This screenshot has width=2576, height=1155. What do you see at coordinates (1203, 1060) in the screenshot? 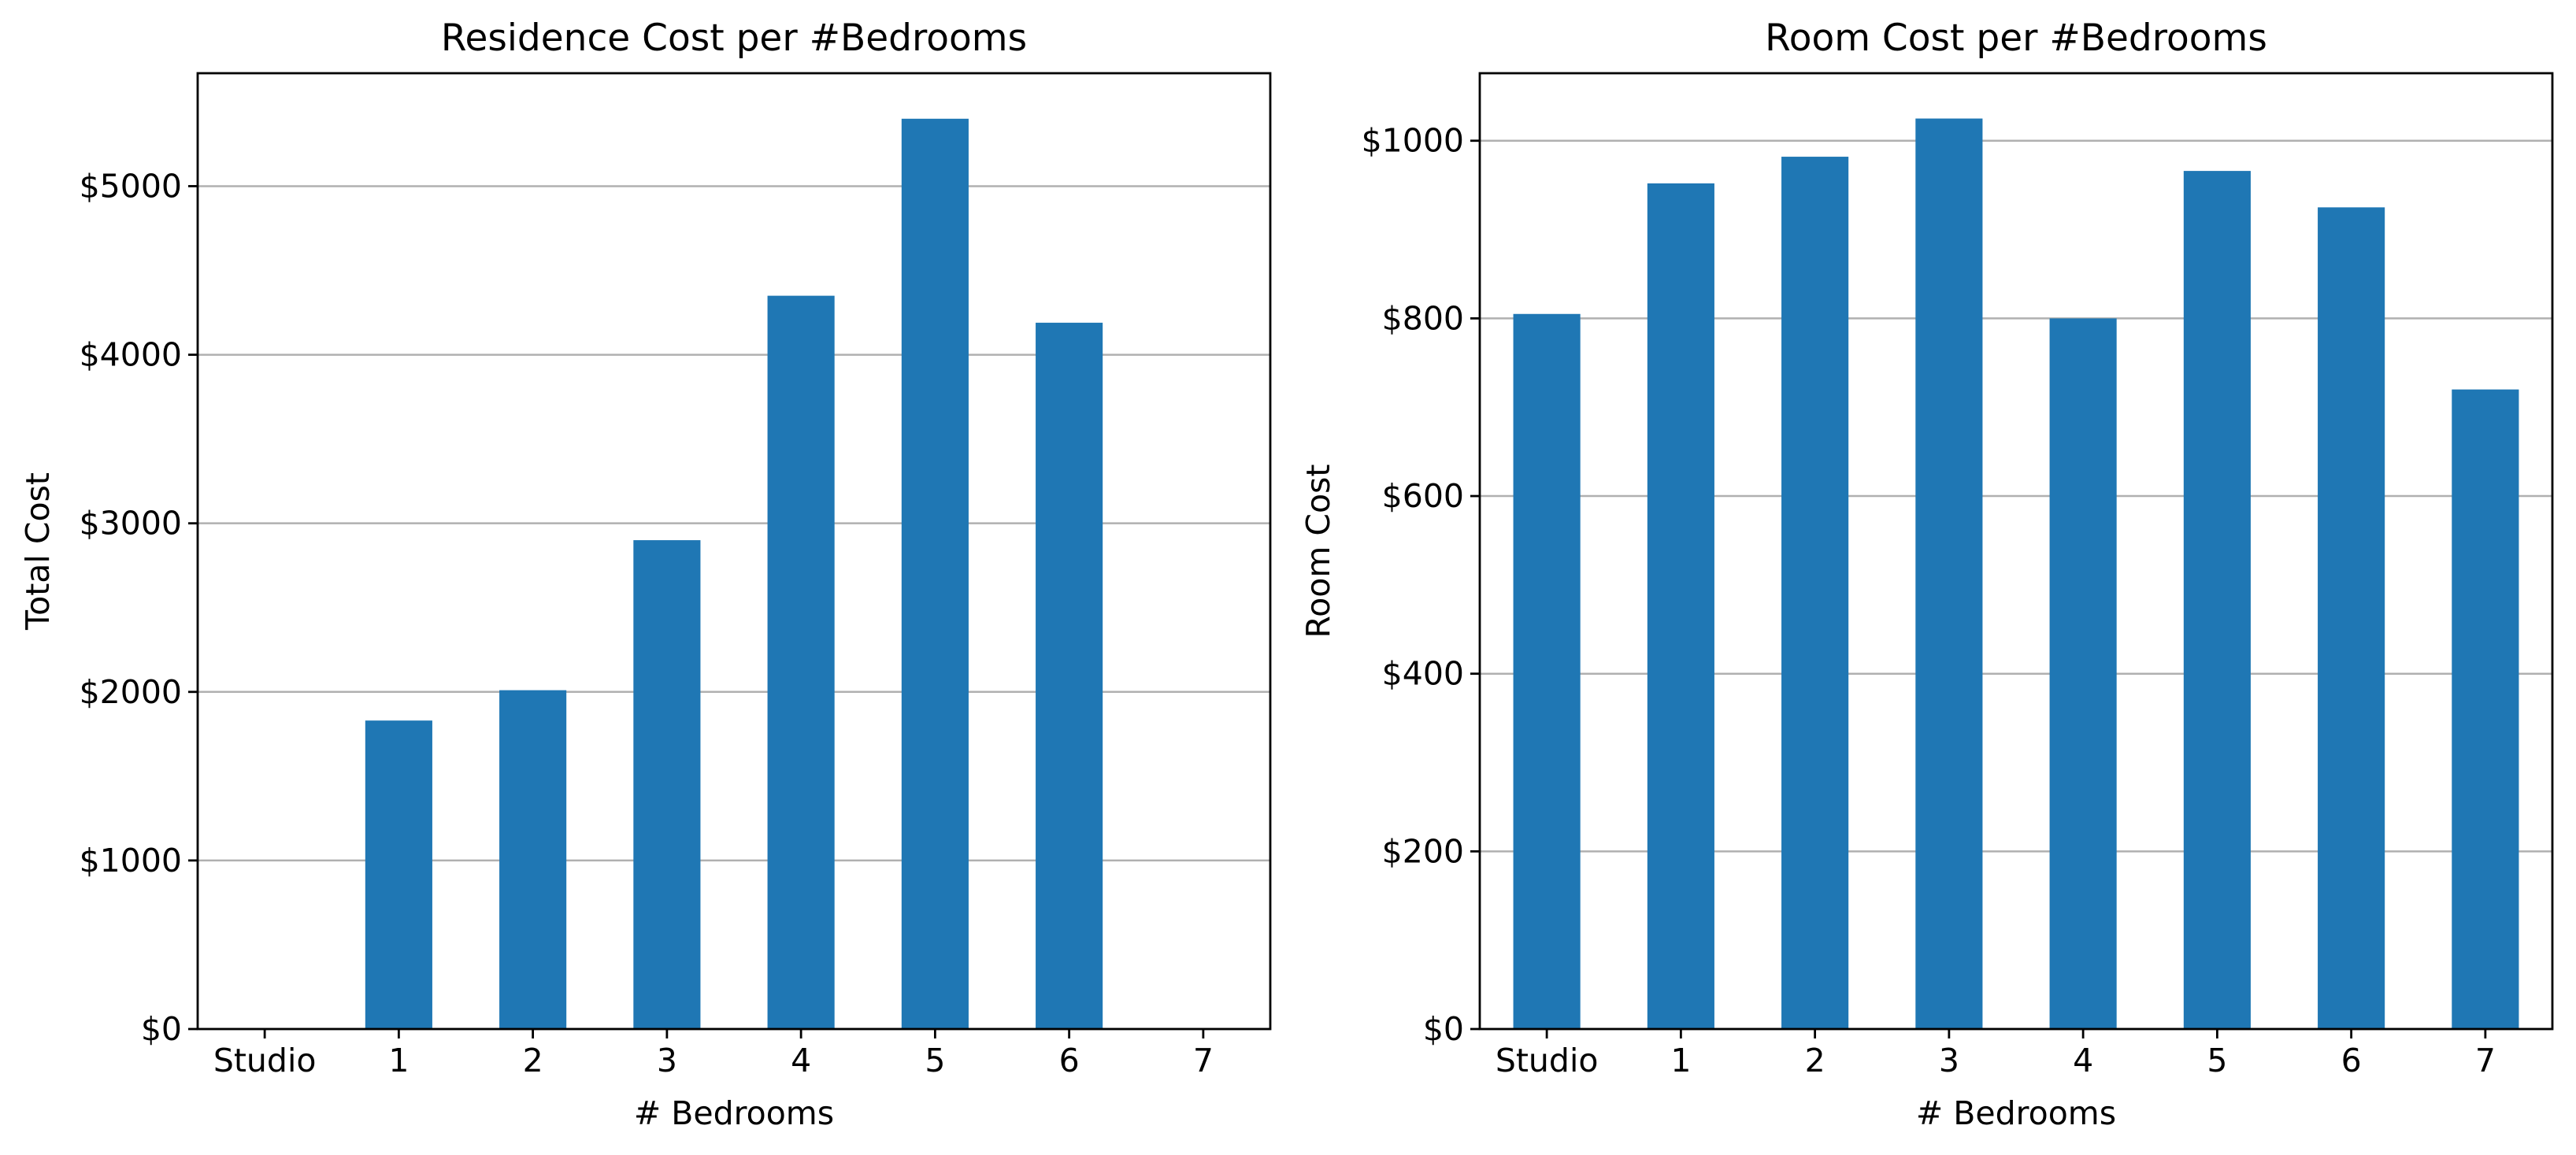
I see `left-chart-x-tick-label: 7` at bounding box center [1203, 1060].